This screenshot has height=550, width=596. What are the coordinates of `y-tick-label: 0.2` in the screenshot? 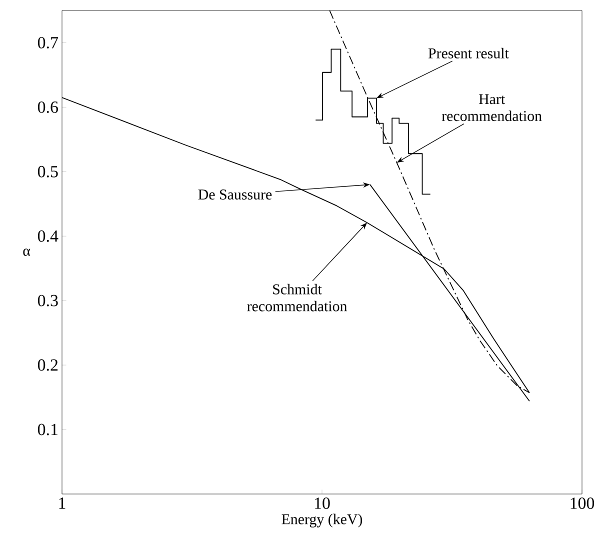 It's located at (48, 365).